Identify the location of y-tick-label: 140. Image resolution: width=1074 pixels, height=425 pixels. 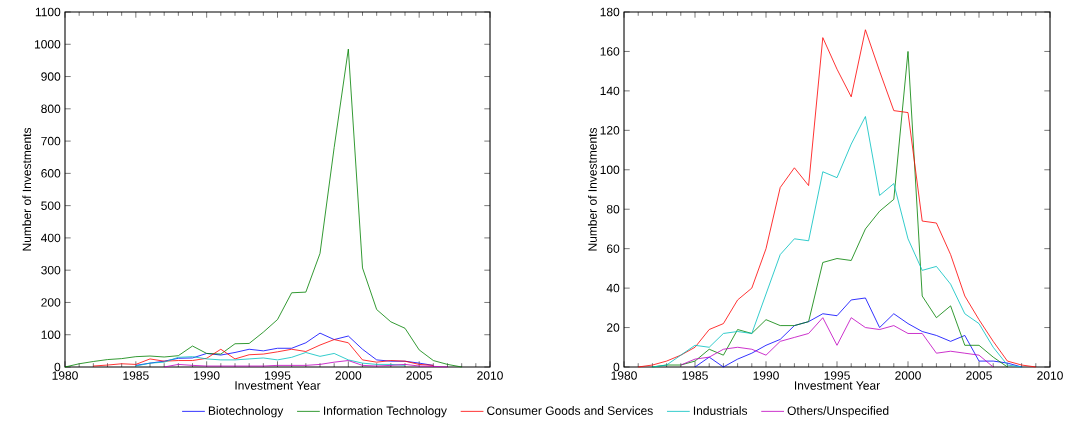
(610, 91).